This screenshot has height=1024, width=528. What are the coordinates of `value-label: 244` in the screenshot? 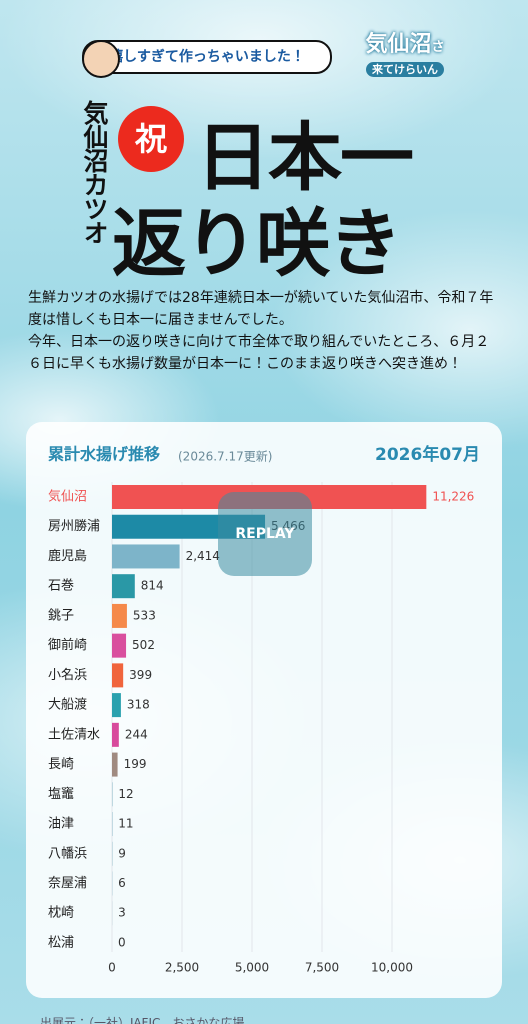 It's located at (136, 734).